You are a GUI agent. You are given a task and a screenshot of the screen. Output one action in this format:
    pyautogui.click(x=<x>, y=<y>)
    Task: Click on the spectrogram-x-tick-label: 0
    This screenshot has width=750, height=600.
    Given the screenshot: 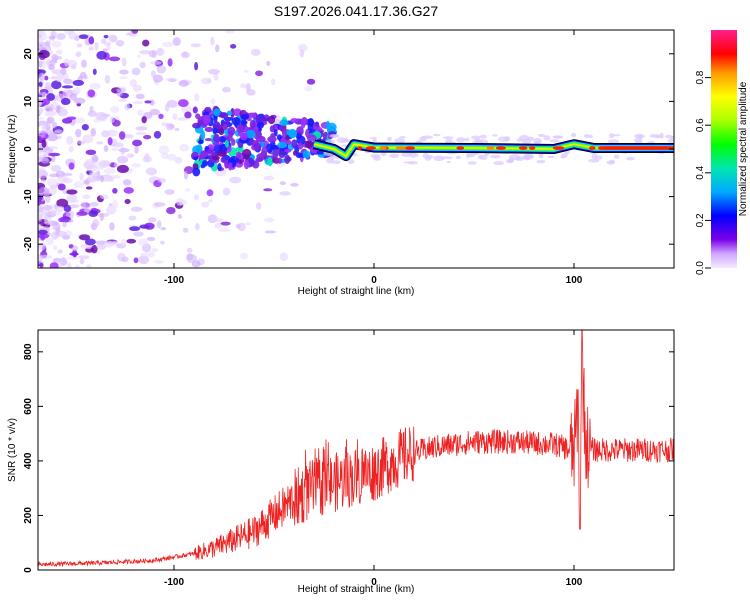 What is the action you would take?
    pyautogui.click(x=374, y=280)
    